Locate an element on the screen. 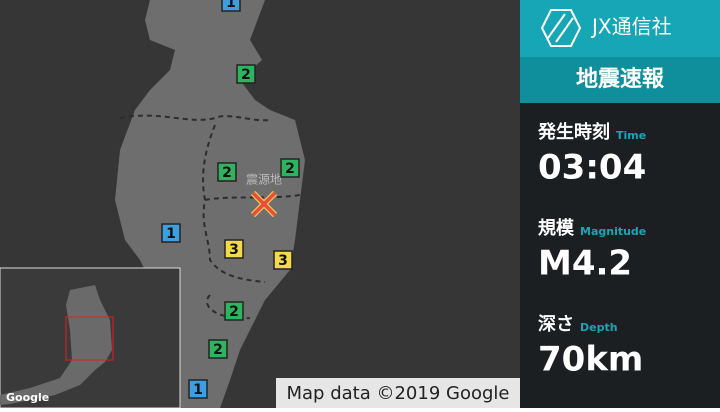  logo-text: JX通信社 is located at coordinates (631, 27).